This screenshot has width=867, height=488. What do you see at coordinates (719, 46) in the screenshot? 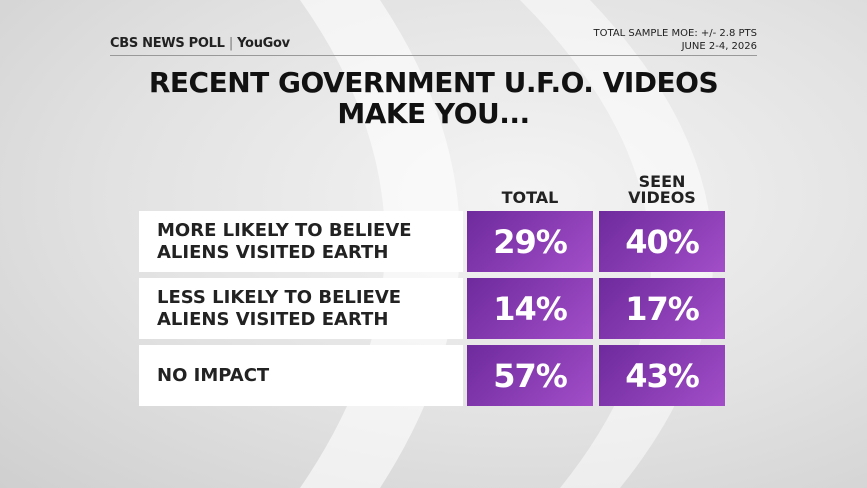
I see `dates: JUNE 2-4, 2026` at bounding box center [719, 46].